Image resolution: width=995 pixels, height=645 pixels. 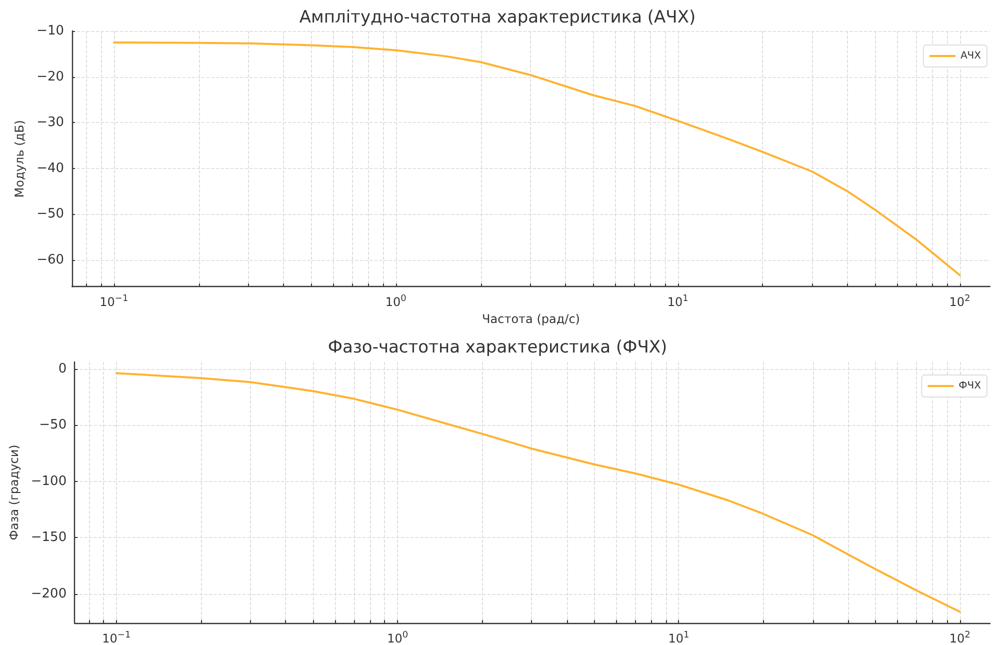 What do you see at coordinates (970, 386) in the screenshot?
I see `legend-label: ФЧХ` at bounding box center [970, 386].